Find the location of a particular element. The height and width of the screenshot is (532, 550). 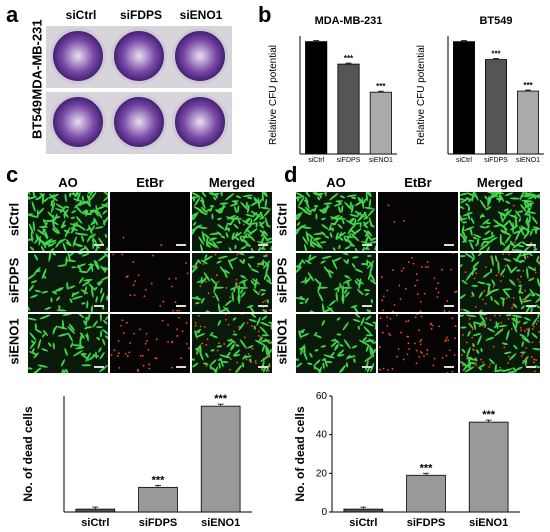

chart-title: BT549 is located at coordinates (495, 21).